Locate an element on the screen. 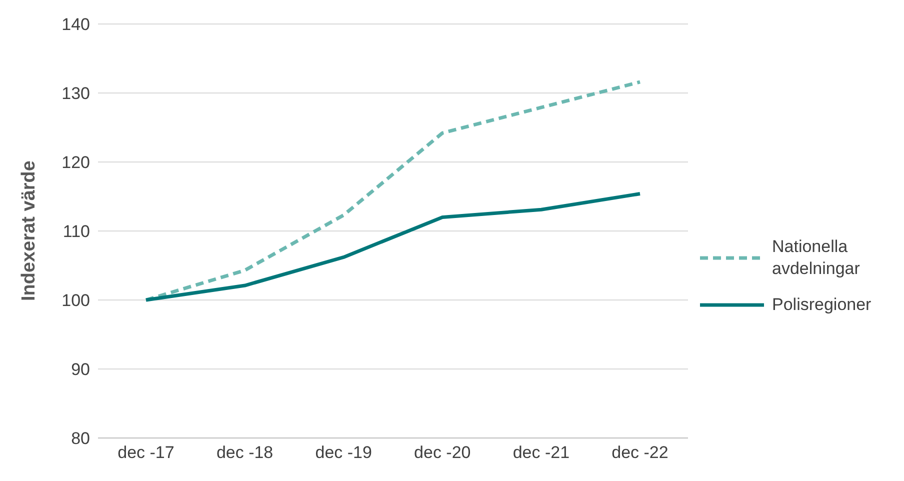 The image size is (904, 481). x-tick-label: dec -22 is located at coordinates (640, 452).